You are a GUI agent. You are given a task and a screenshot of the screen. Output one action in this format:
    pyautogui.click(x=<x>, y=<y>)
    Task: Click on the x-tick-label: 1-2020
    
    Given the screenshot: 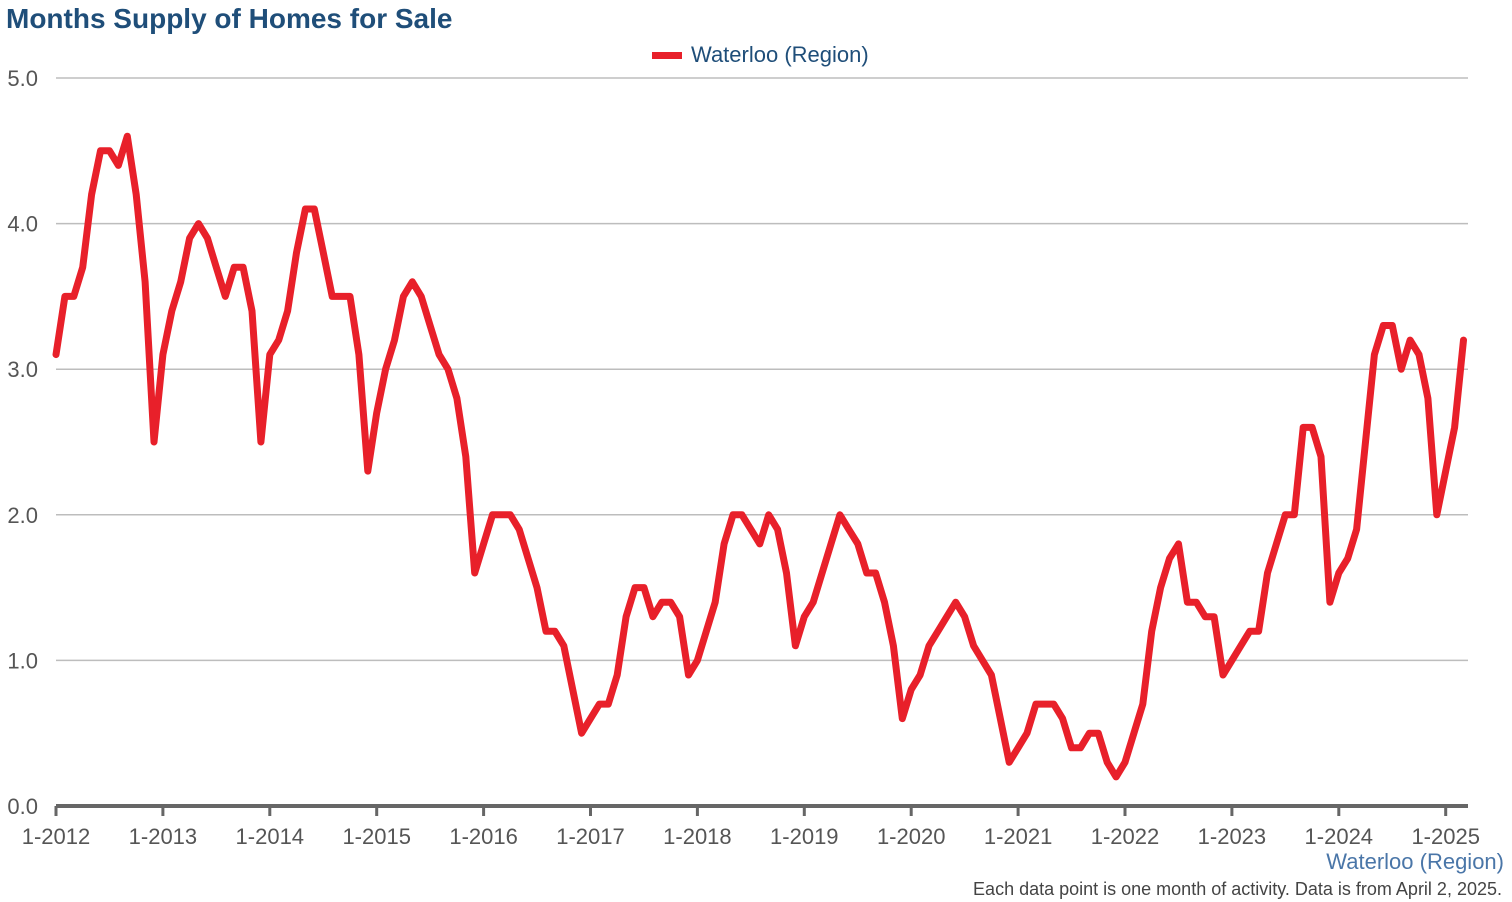 What is the action you would take?
    pyautogui.click(x=911, y=836)
    